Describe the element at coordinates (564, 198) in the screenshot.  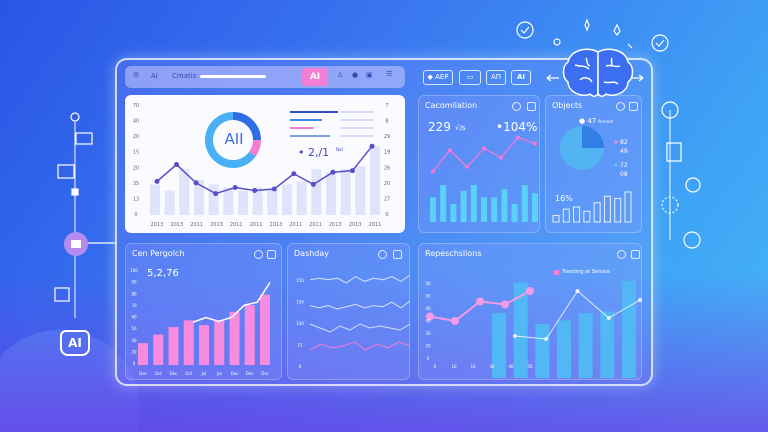
I see `objects-bar-label: 16%` at that location.